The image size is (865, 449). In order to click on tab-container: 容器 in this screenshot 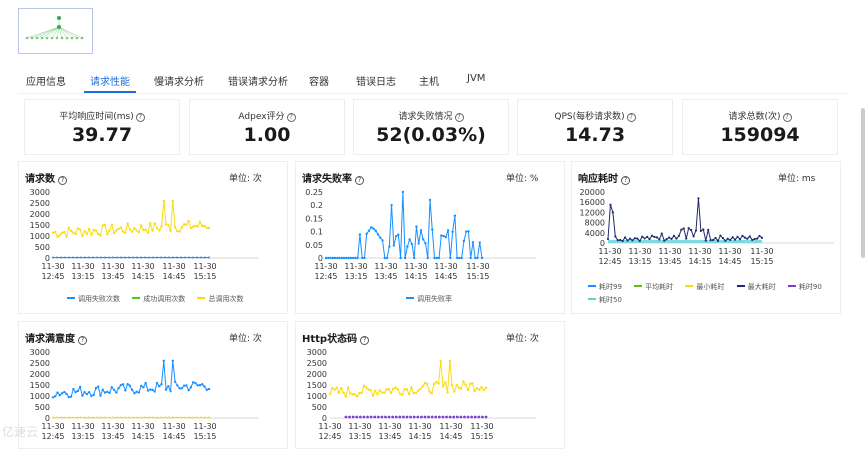, I will do `click(319, 82)`.